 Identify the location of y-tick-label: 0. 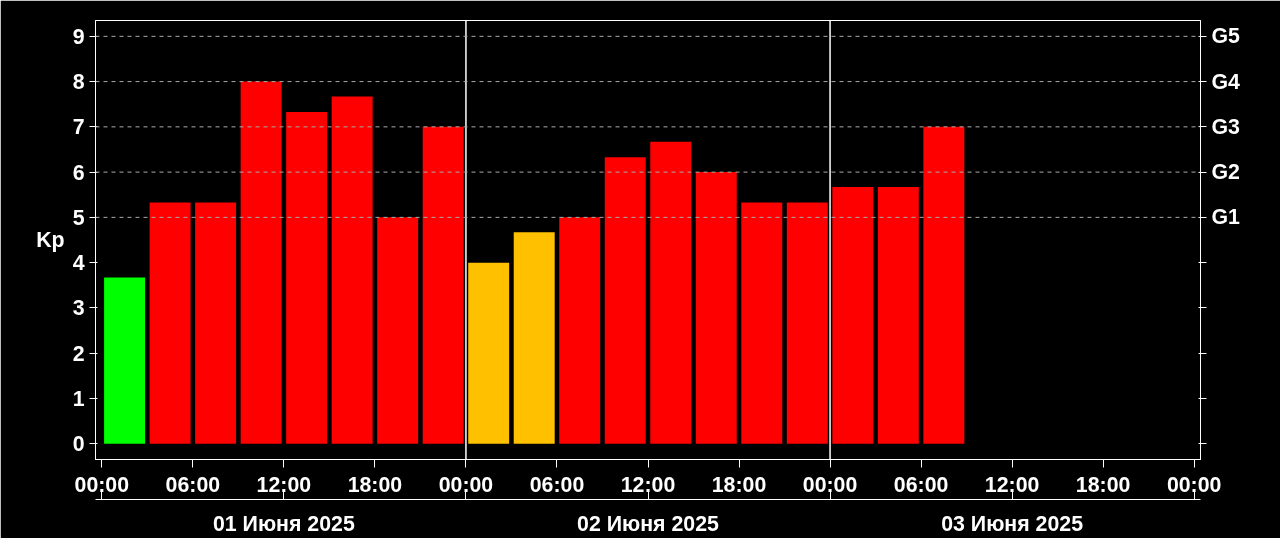
(78, 444).